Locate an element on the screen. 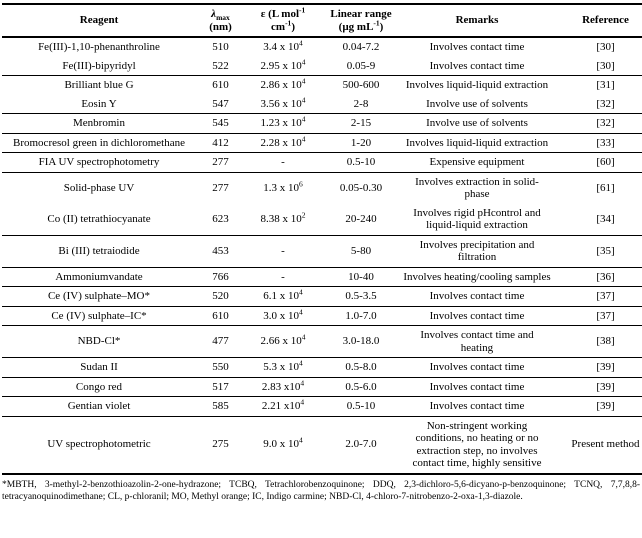  col-header-lambda-max: λmax (nm) is located at coordinates (220, 20).